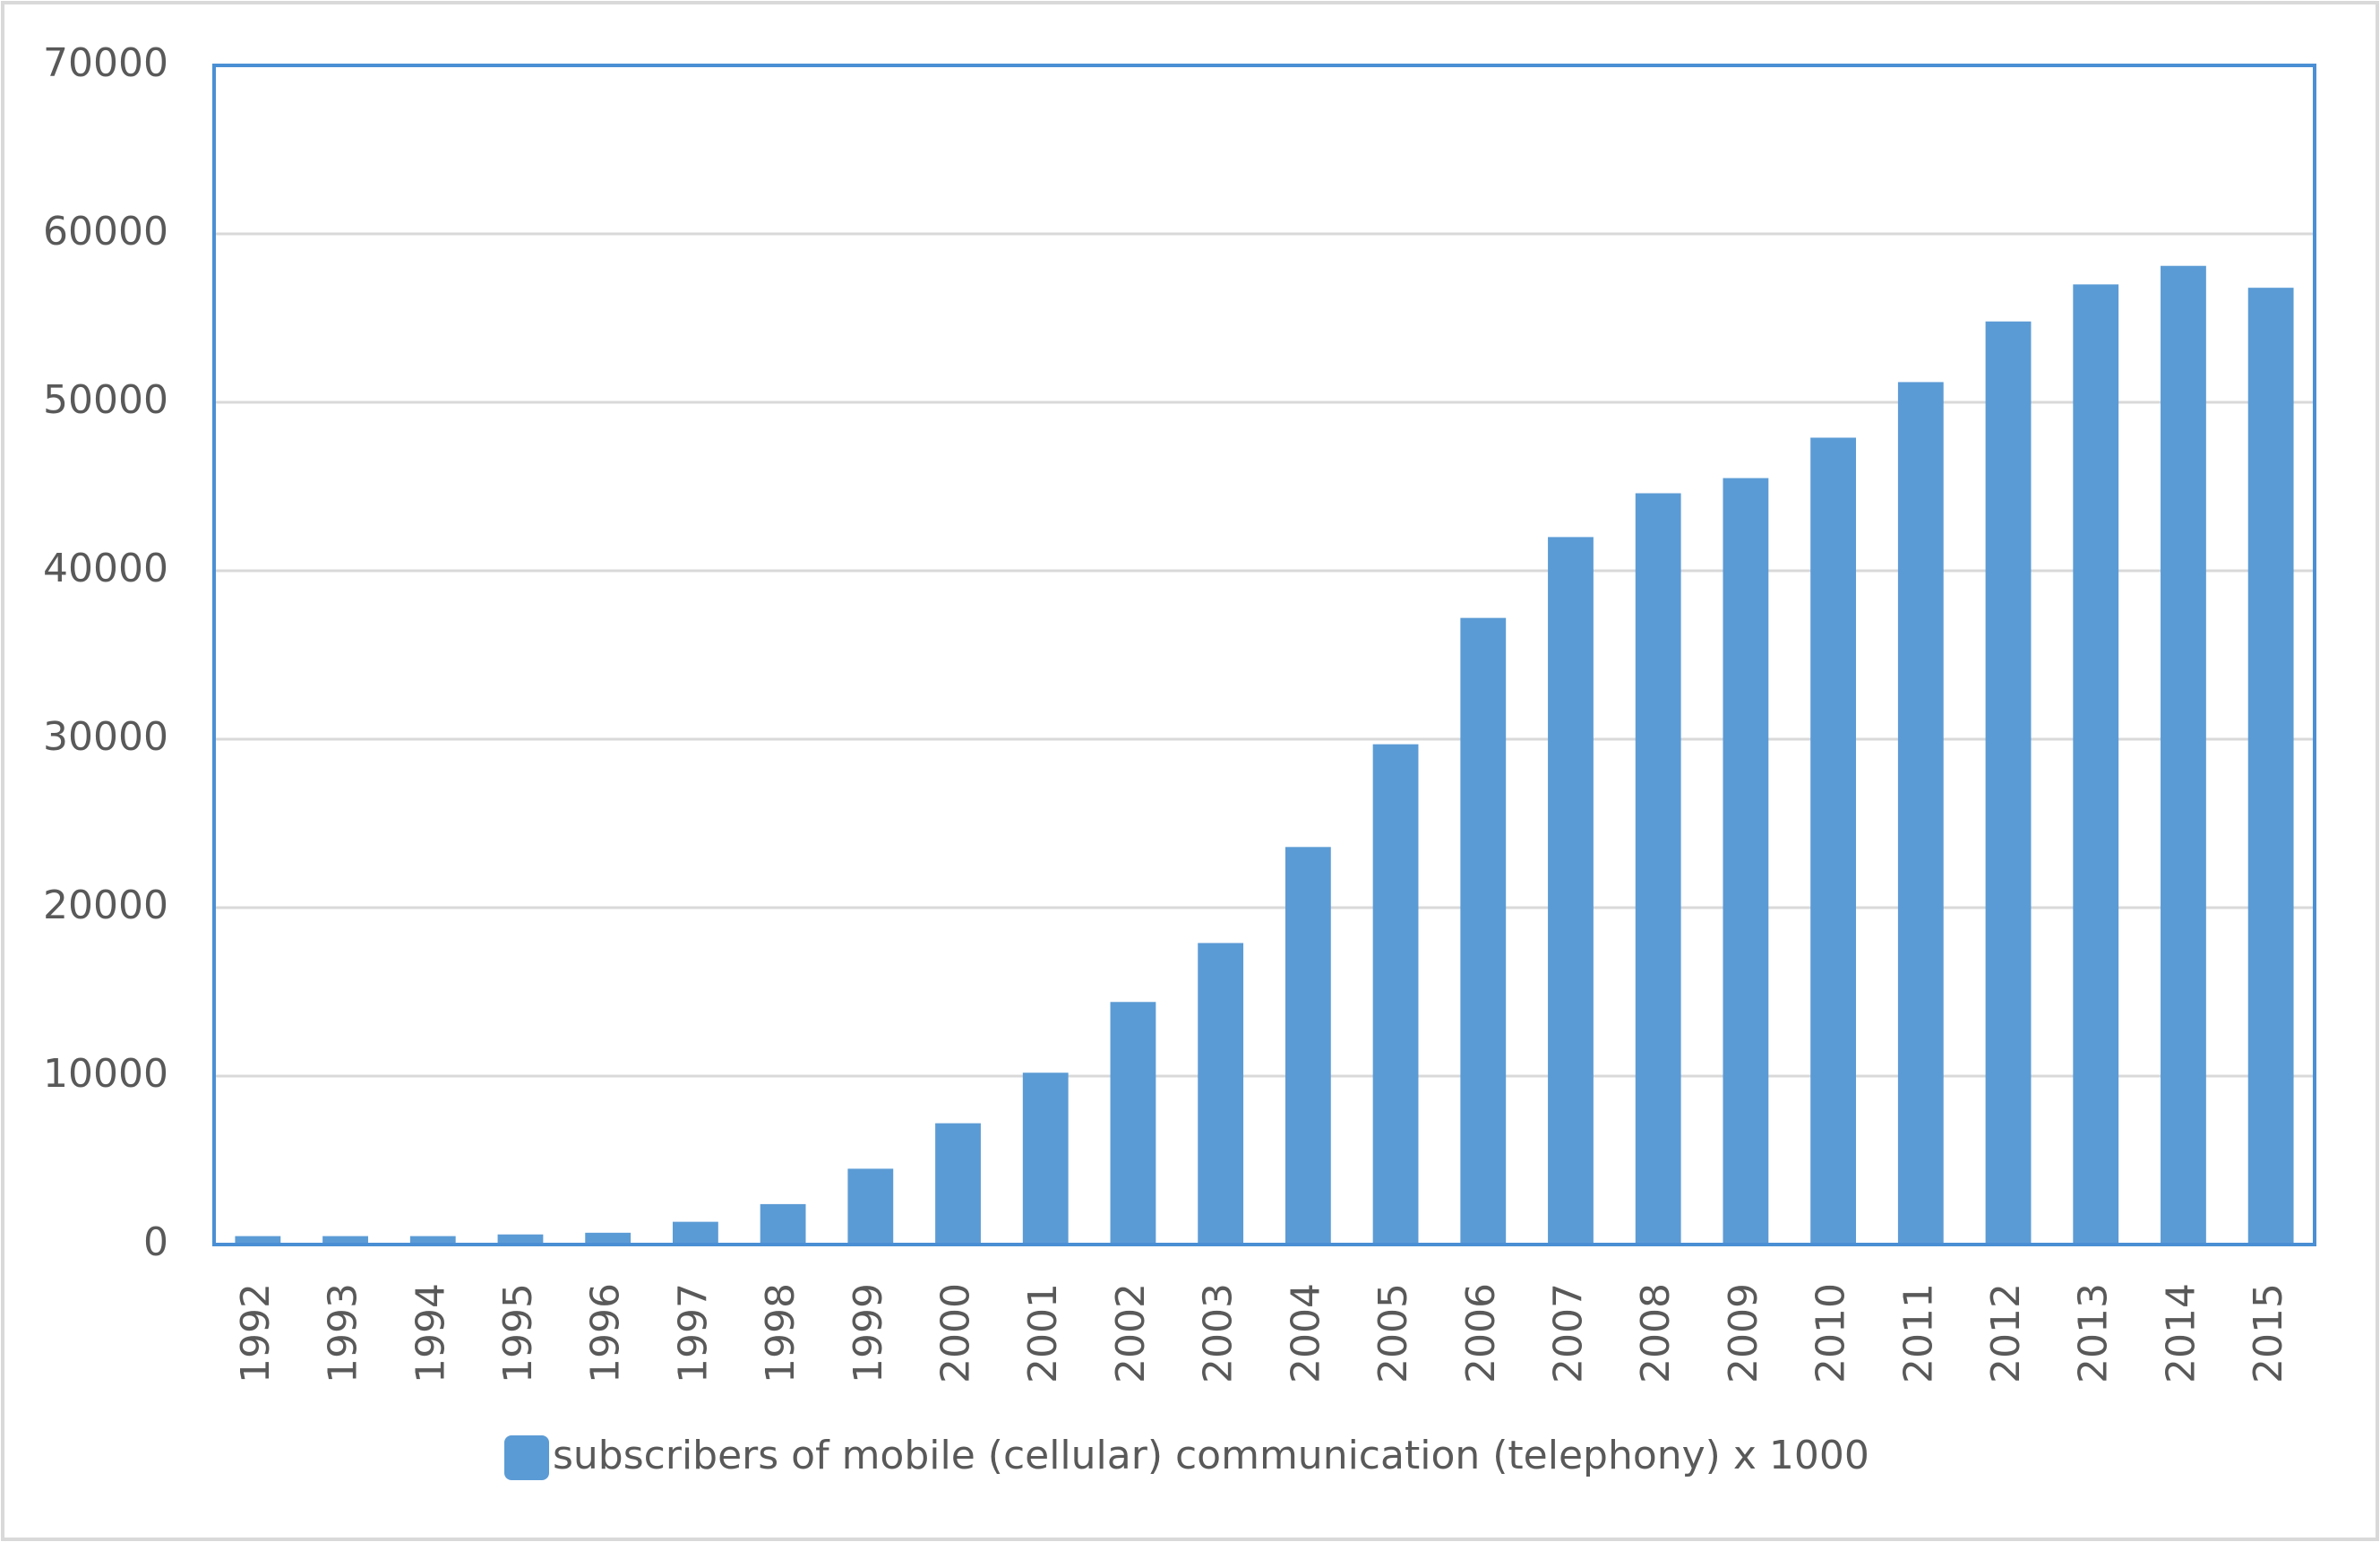  I want to click on x-tick-label: 1992, so click(256, 1333).